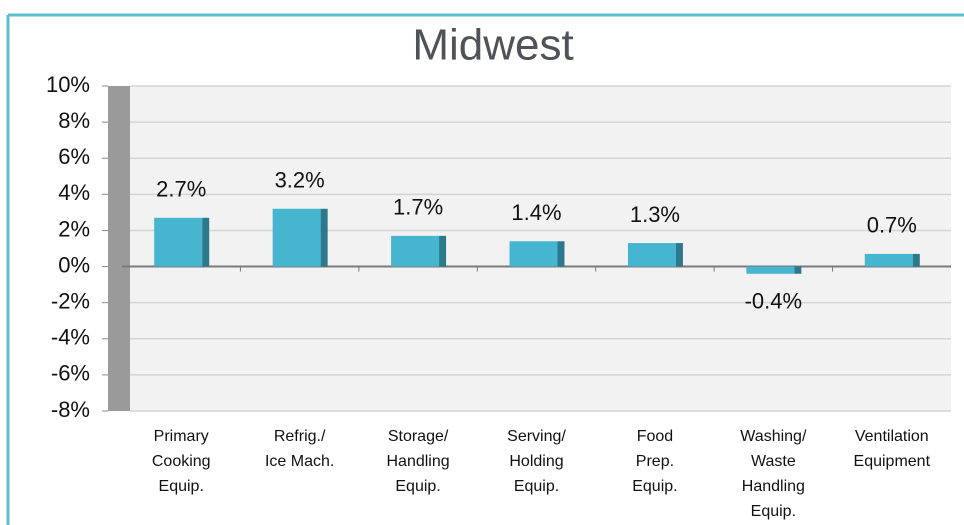  I want to click on y-tick-label: 10%, so click(68, 84).